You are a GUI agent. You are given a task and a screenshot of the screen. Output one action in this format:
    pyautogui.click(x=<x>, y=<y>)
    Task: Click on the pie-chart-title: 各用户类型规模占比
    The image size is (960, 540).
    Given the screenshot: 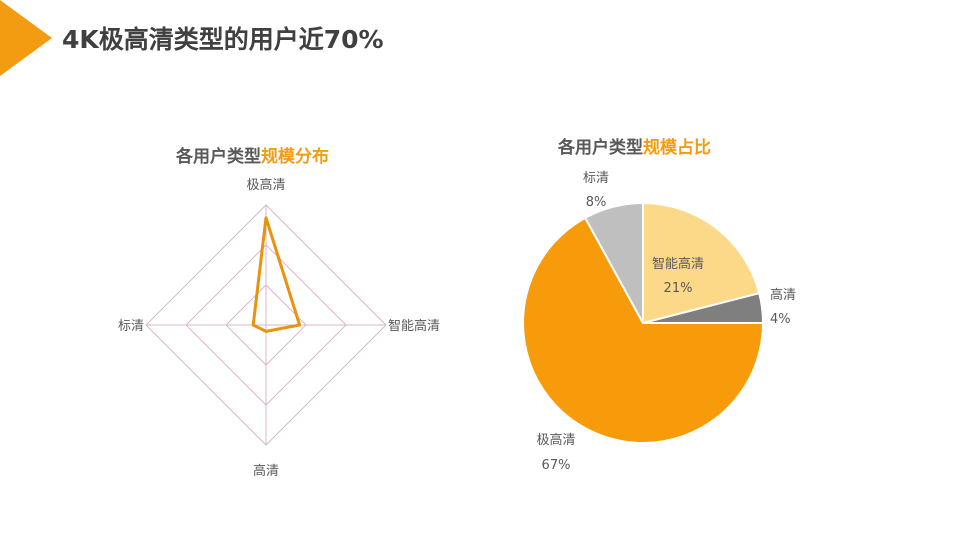 What is the action you would take?
    pyautogui.click(x=634, y=145)
    